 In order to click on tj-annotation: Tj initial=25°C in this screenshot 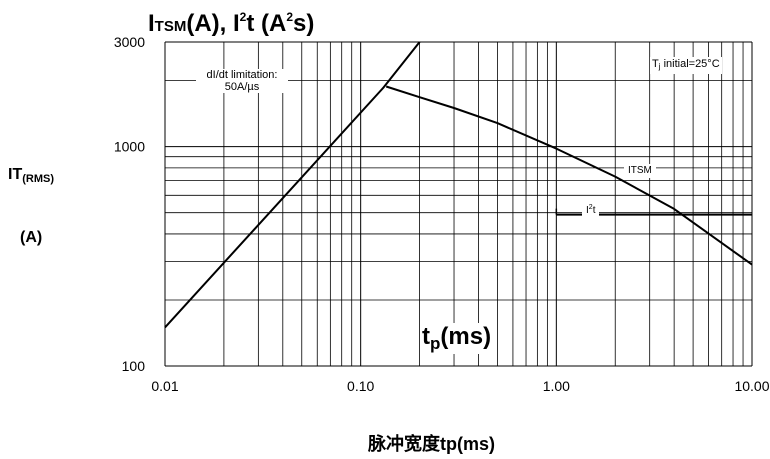, I will do `click(686, 65)`.